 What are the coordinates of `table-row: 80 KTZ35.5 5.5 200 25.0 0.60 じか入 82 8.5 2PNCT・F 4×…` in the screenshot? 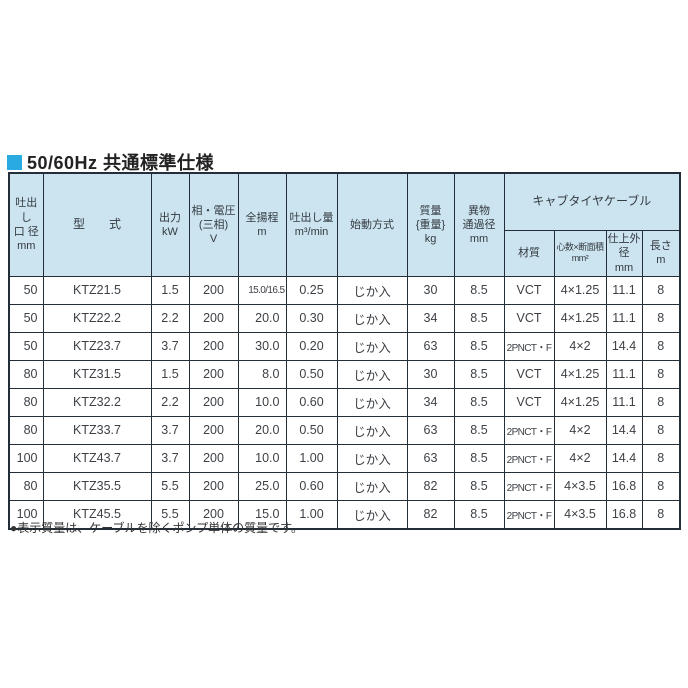 It's located at (344, 486).